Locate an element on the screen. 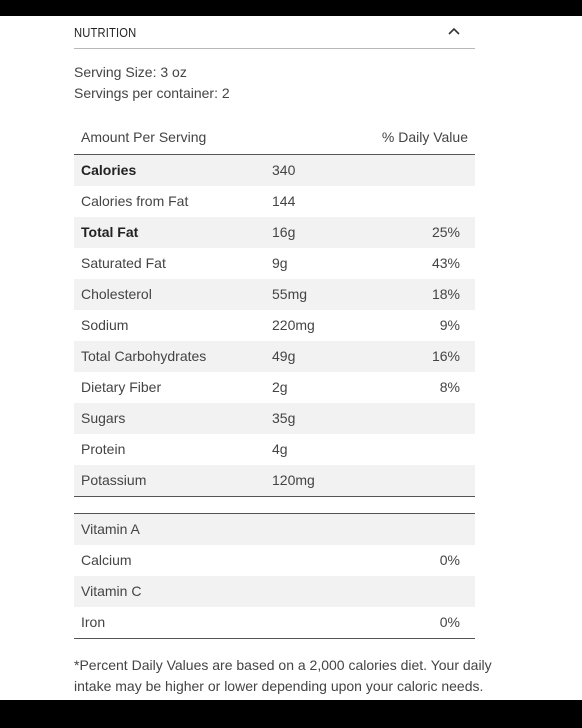  nutrient-amount: 340 is located at coordinates (284, 170).